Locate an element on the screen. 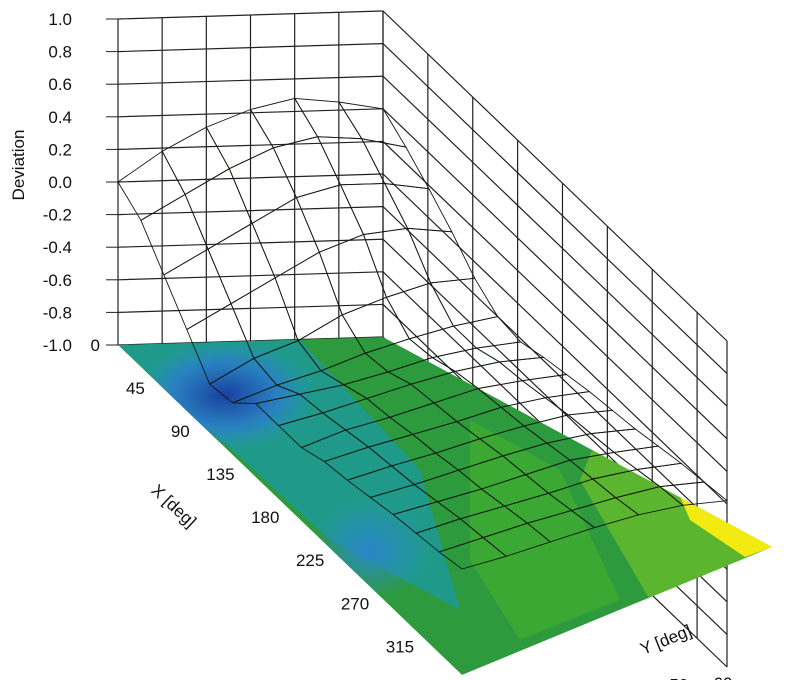 This screenshot has width=803, height=680. z-tick-label: 0.0 is located at coordinates (60, 182).